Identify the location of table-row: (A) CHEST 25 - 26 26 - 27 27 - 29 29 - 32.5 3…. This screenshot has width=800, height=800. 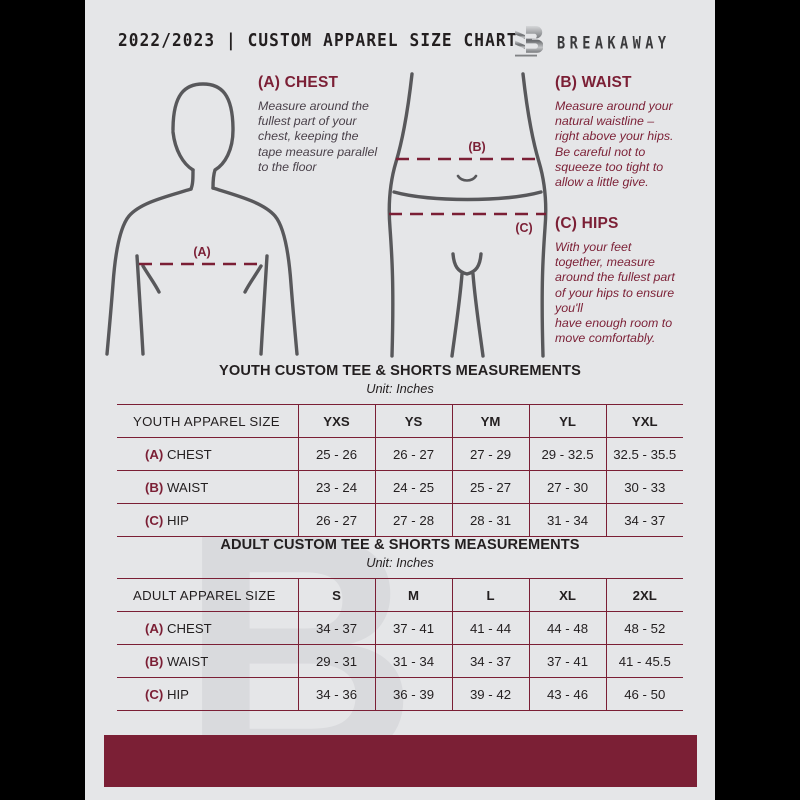
(400, 454).